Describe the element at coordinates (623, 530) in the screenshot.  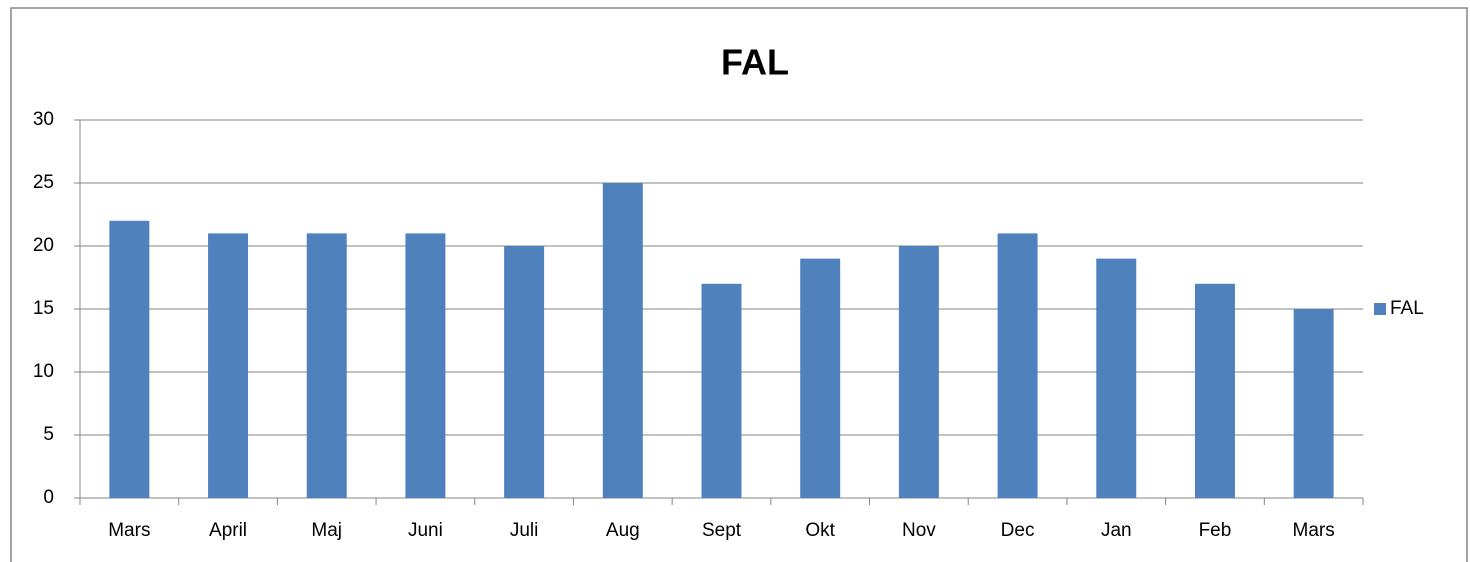
I see `x-tick-label: Aug` at that location.